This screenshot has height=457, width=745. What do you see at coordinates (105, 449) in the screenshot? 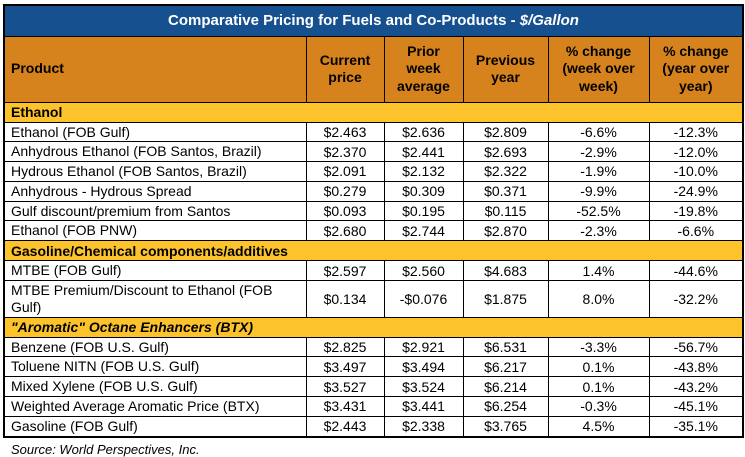
I see `source-note: Source: World Perspectives, Inc.` at bounding box center [105, 449].